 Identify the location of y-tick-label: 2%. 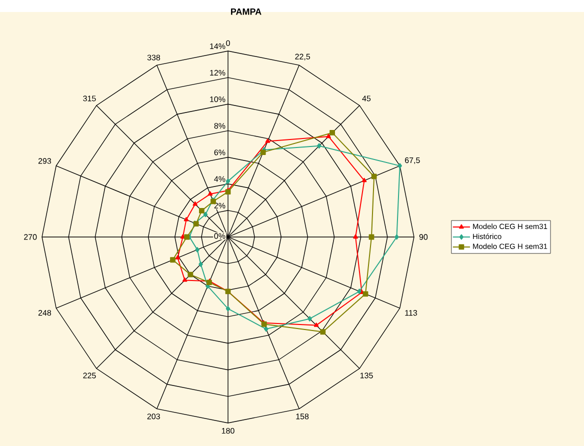
(220, 205).